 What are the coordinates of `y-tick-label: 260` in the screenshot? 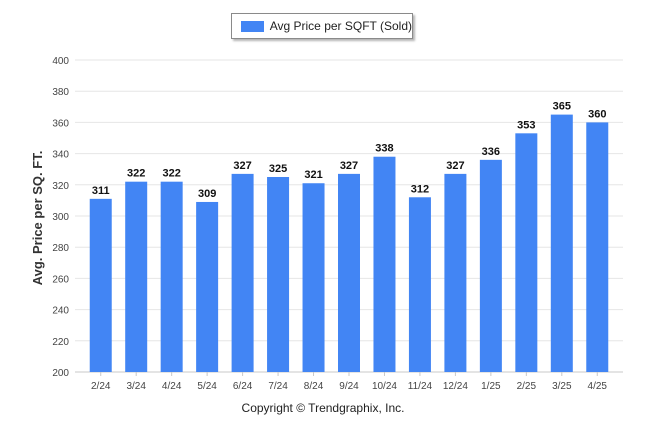 It's located at (60, 279).